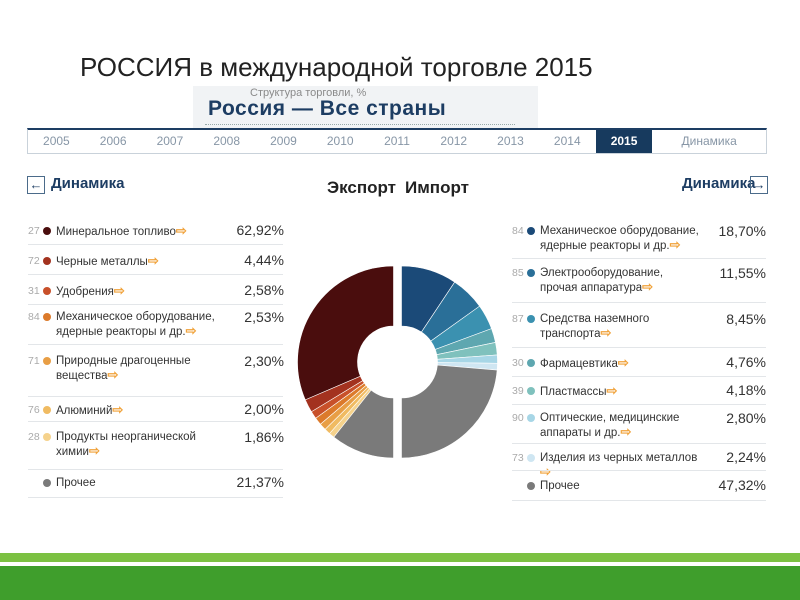 The width and height of the screenshot is (800, 600). Describe the element at coordinates (518, 391) in the screenshot. I see `hs-code: 39` at that location.